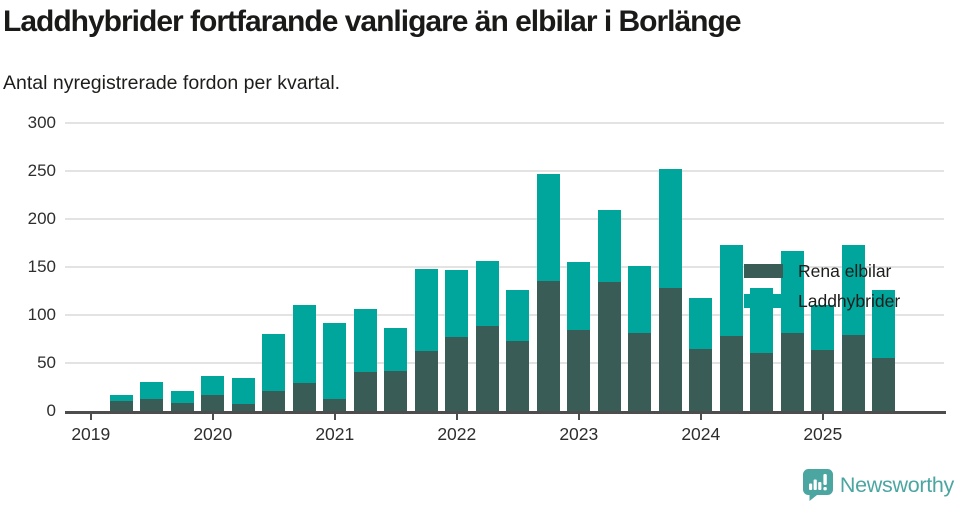 The image size is (960, 505). Describe the element at coordinates (822, 301) in the screenshot. I see `legend-item: Laddhybrider` at that location.